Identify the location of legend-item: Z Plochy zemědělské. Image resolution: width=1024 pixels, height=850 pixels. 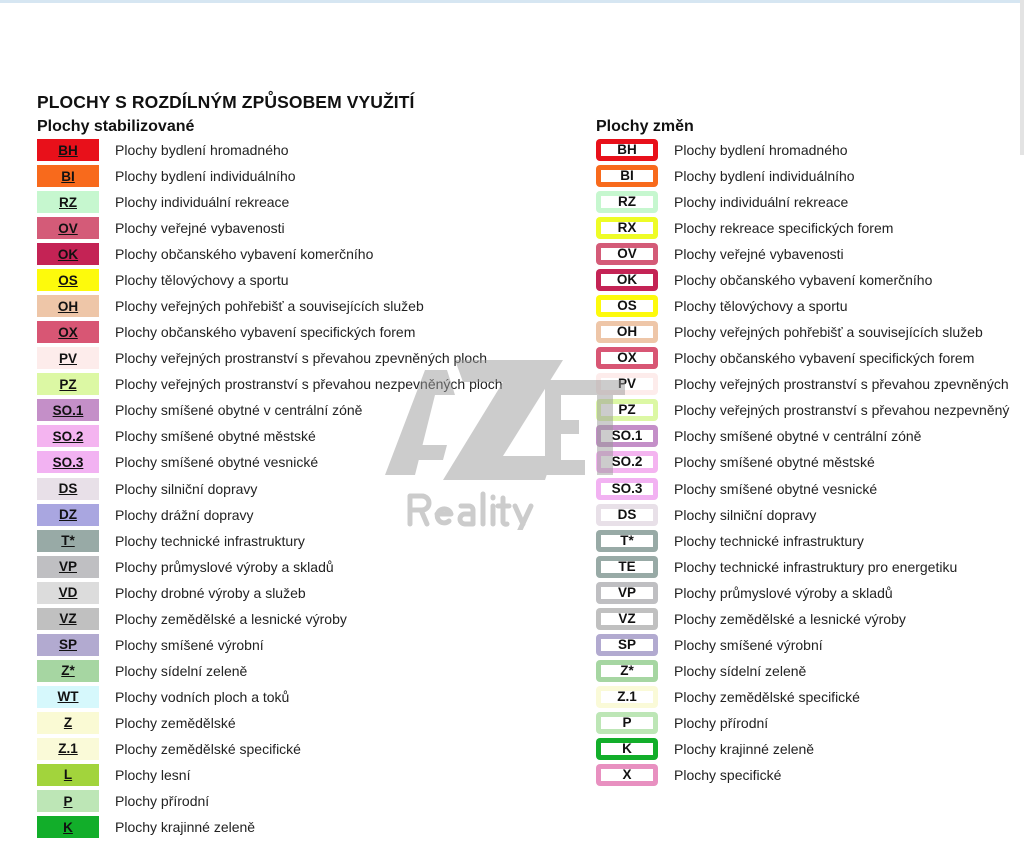
(136, 722).